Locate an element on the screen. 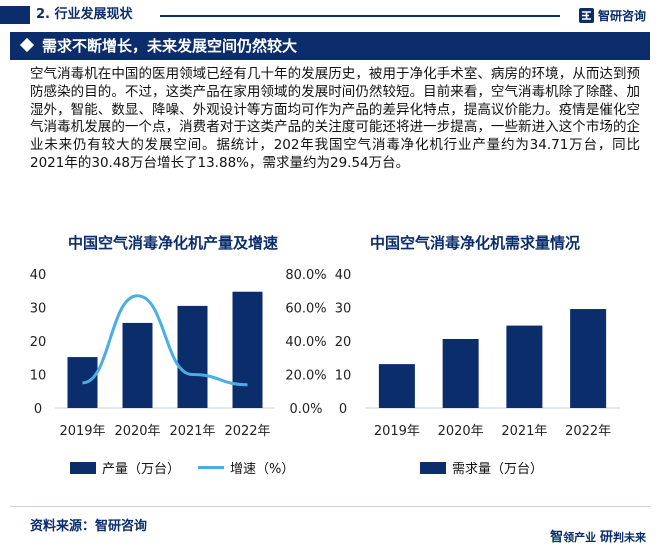 The height and width of the screenshot is (547, 660). chart1-legend-growth: 增速（%） is located at coordinates (246, 467).